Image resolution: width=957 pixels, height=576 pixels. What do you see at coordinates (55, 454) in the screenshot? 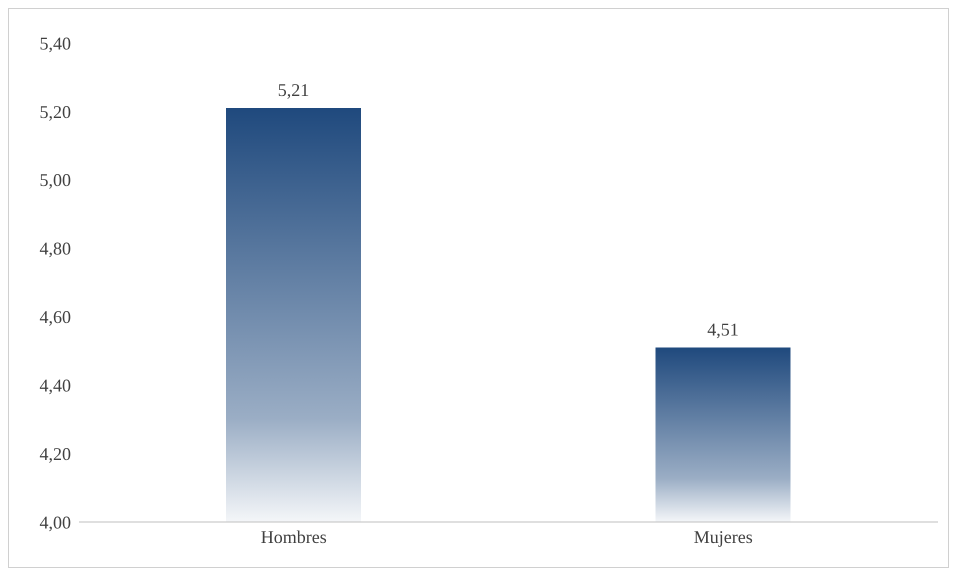
I see `y-tick-label: 4,20` at bounding box center [55, 454].